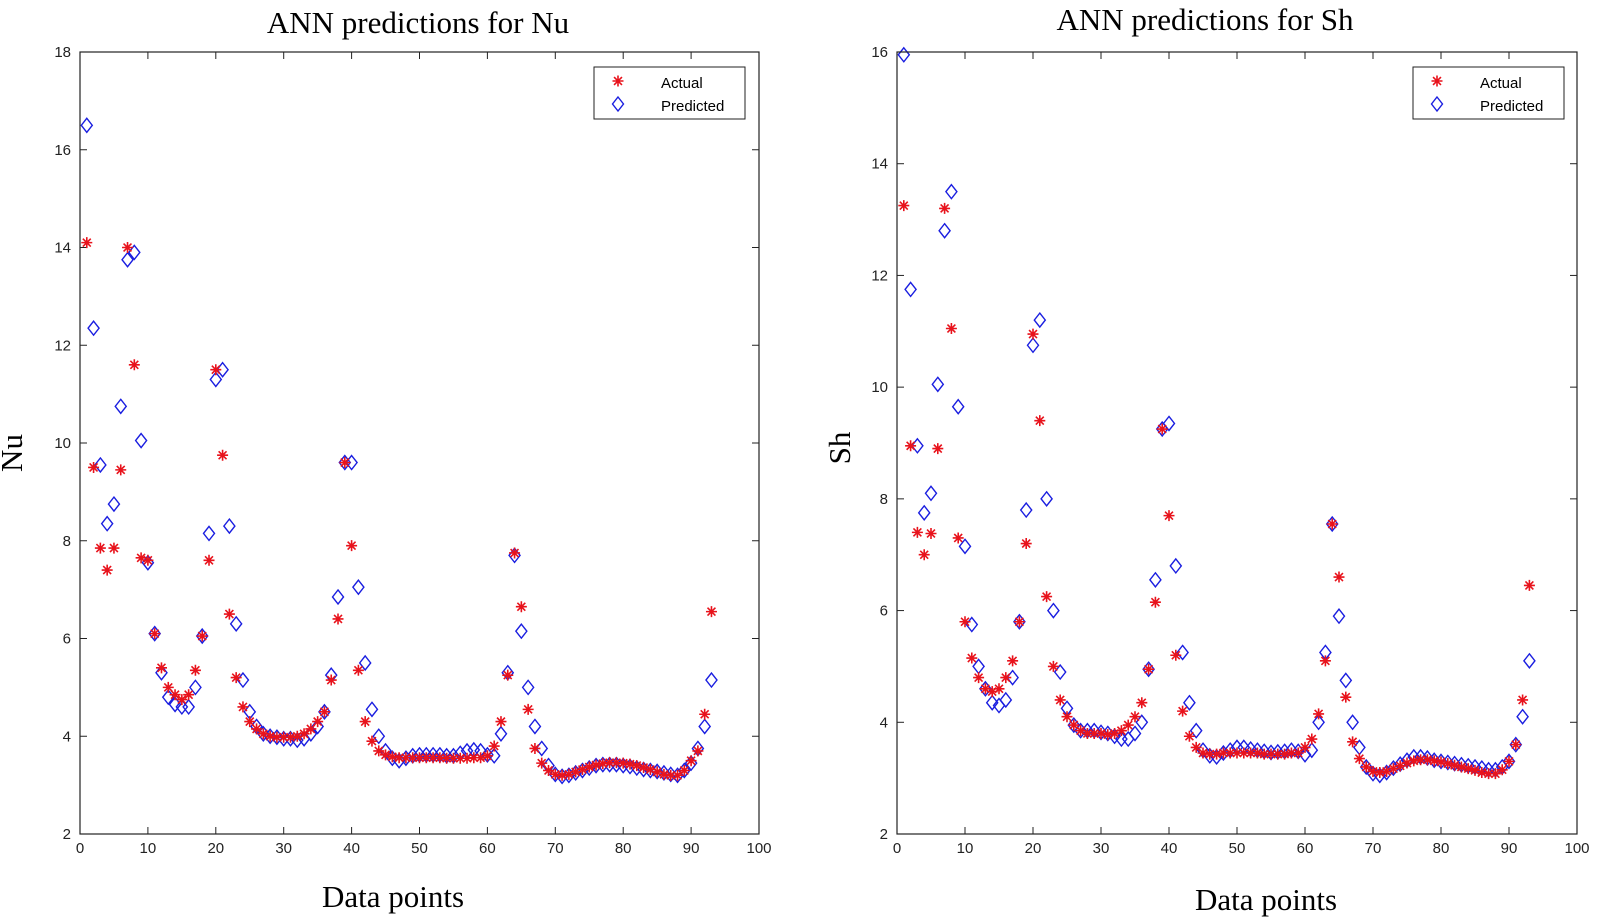 The height and width of the screenshot is (922, 1600). Describe the element at coordinates (1101, 848) in the screenshot. I see `x-tick-label: 30` at that location.